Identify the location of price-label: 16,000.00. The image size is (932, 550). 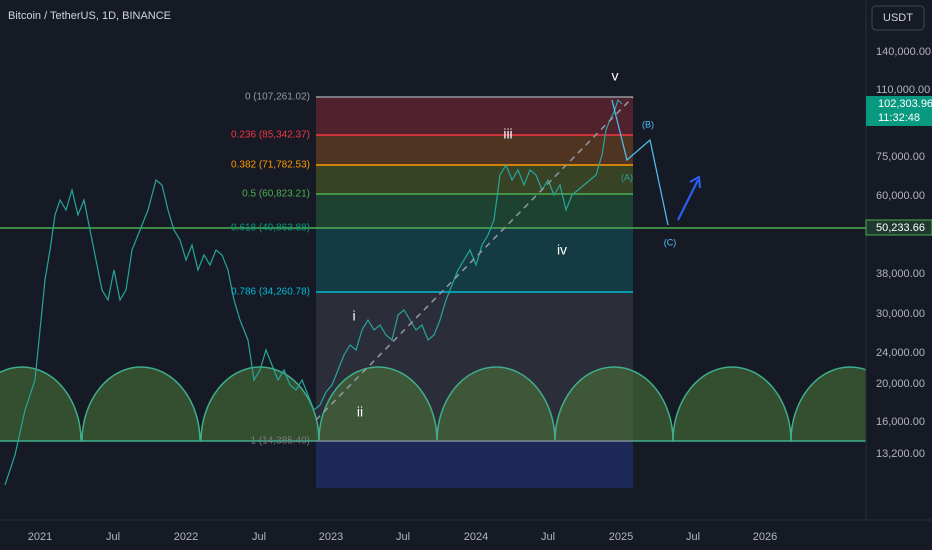
(900, 422).